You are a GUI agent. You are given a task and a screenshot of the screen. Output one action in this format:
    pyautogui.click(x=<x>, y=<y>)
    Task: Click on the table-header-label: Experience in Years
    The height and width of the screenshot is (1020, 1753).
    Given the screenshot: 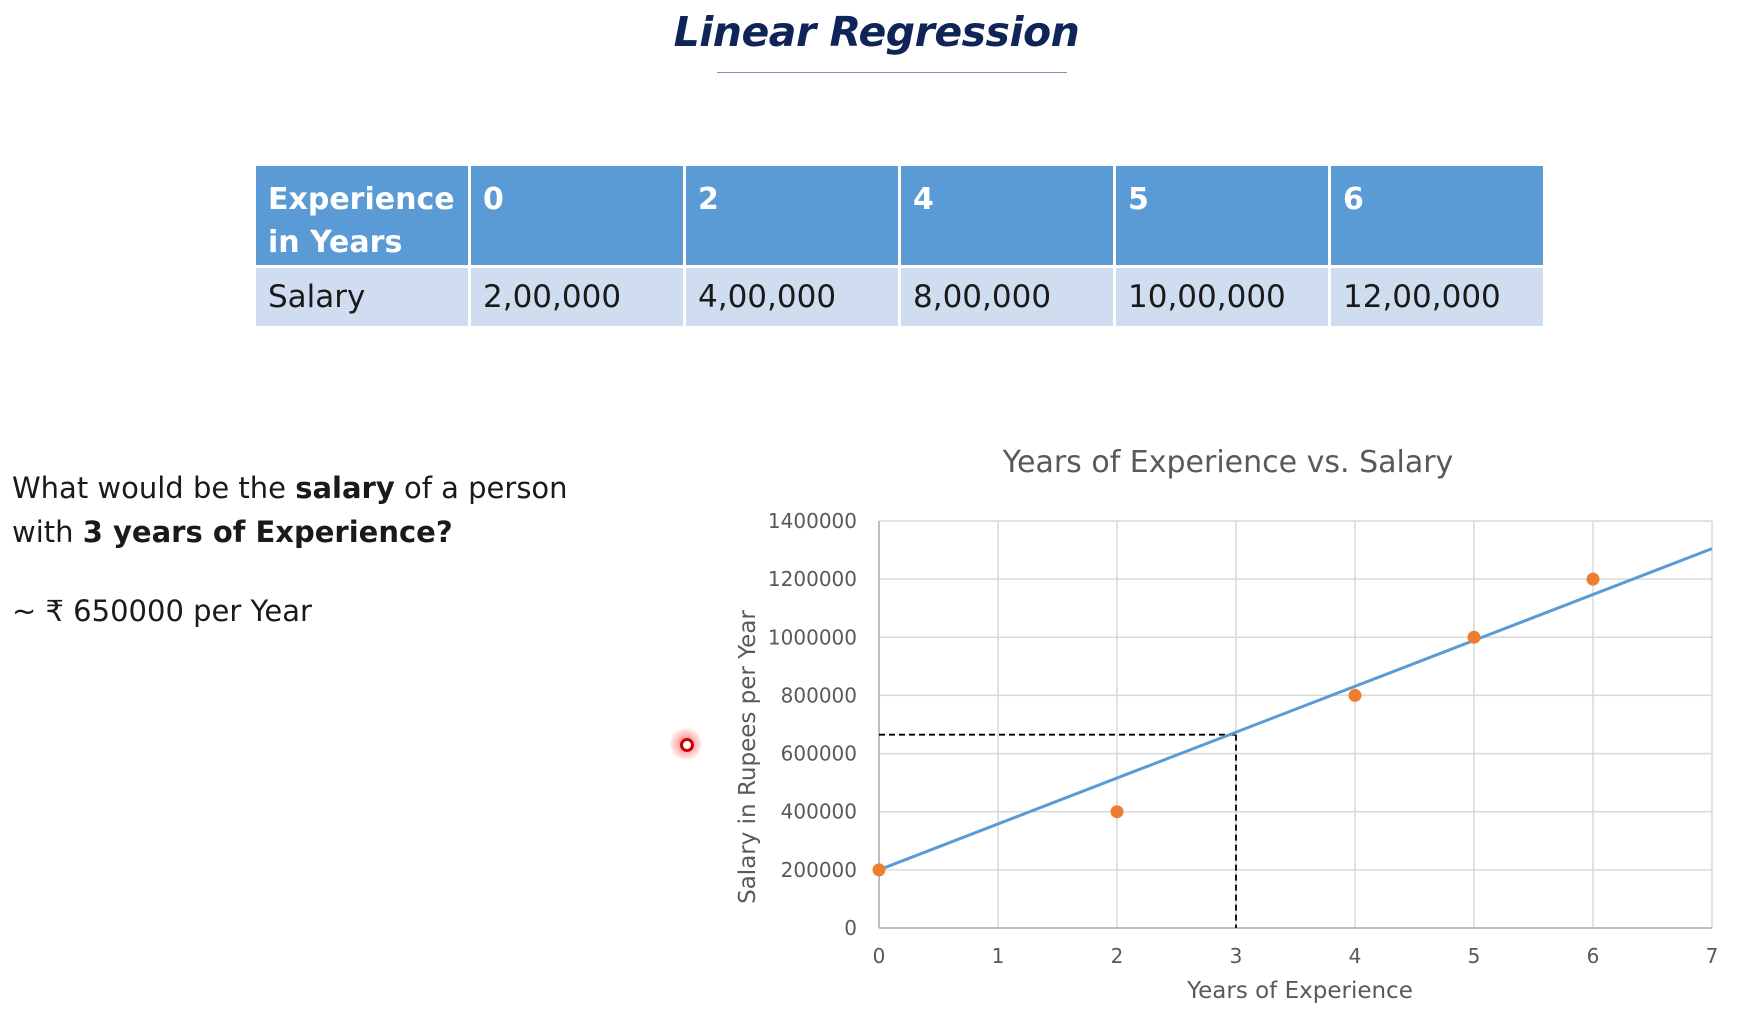 What is the action you would take?
    pyautogui.click(x=362, y=215)
    